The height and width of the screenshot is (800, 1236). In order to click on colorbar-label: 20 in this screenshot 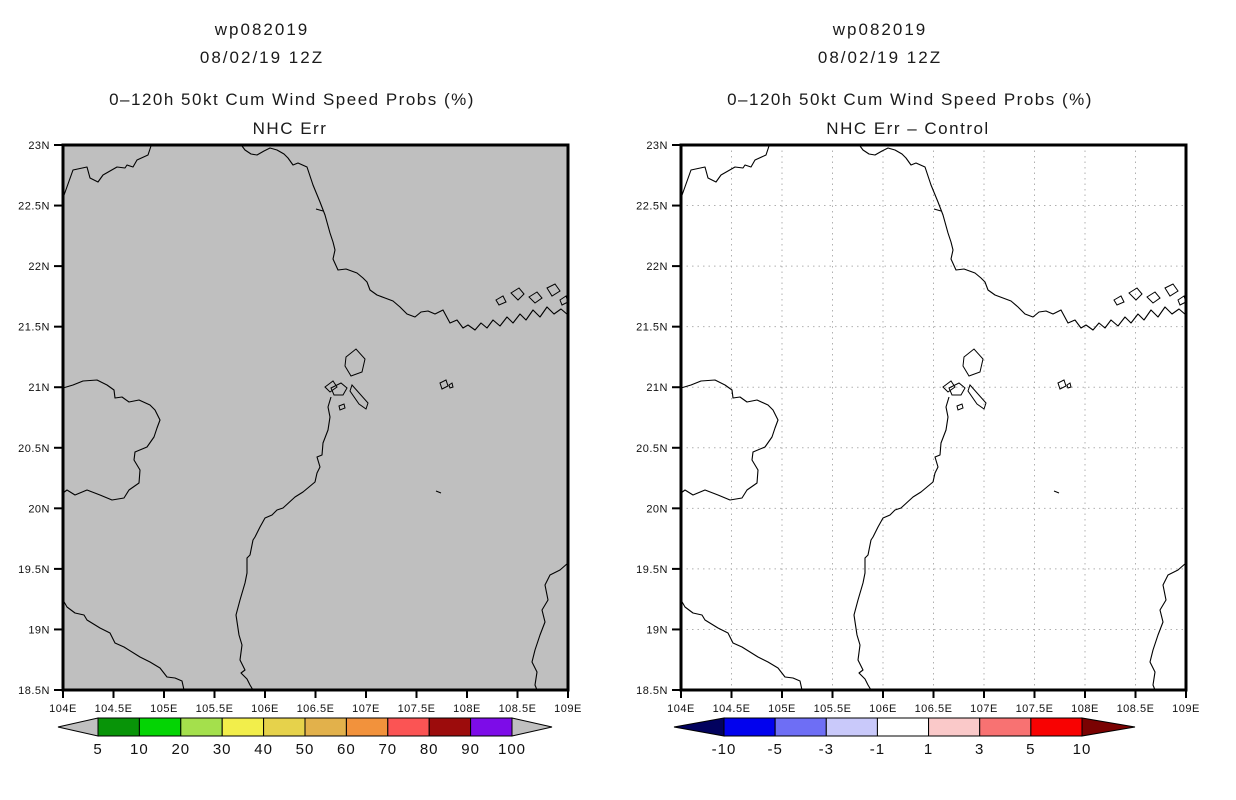, I will do `click(180, 749)`.